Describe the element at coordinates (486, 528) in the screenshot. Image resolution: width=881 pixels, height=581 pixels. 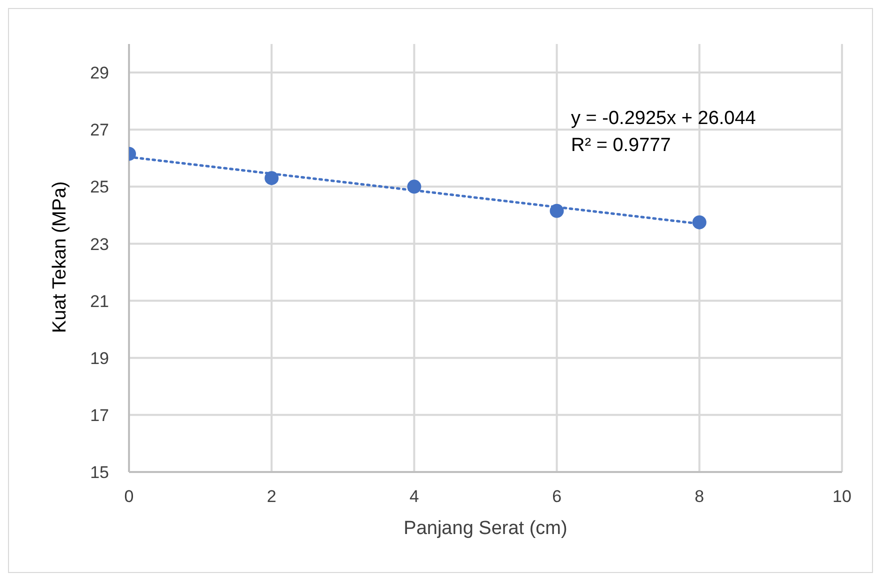
I see `x-axis-title: Panjang Serat (cm)` at that location.